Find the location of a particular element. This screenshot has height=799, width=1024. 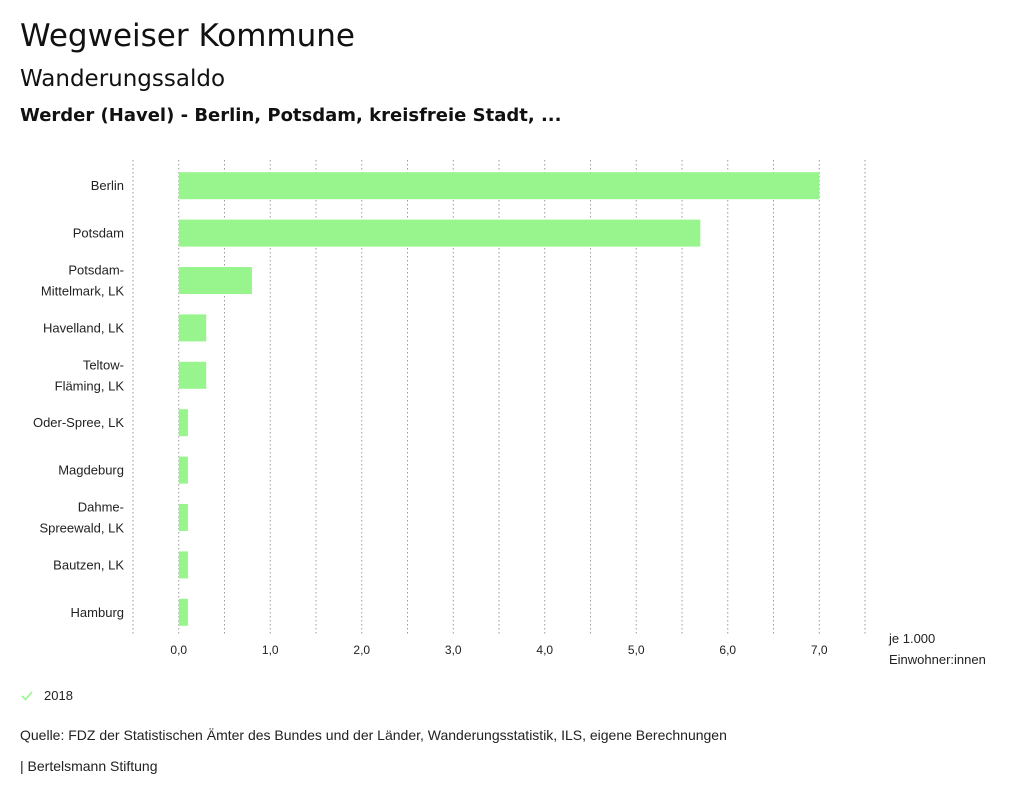

legend-item-2018: 2018 is located at coordinates (46, 695).